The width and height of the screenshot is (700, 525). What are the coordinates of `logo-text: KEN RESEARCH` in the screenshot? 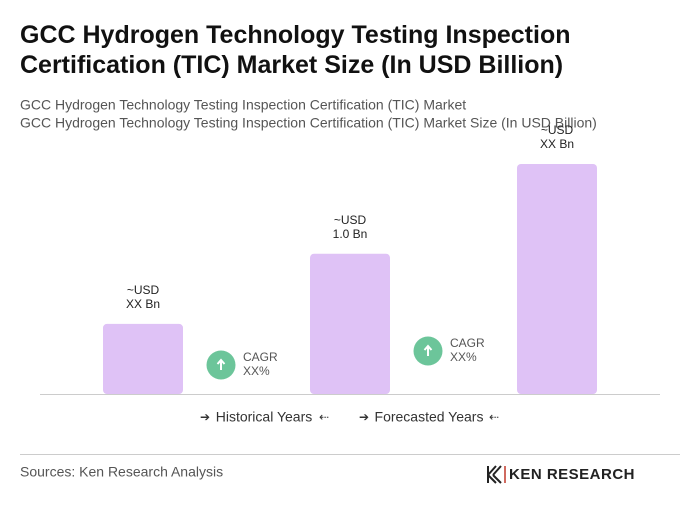 It's located at (572, 474).